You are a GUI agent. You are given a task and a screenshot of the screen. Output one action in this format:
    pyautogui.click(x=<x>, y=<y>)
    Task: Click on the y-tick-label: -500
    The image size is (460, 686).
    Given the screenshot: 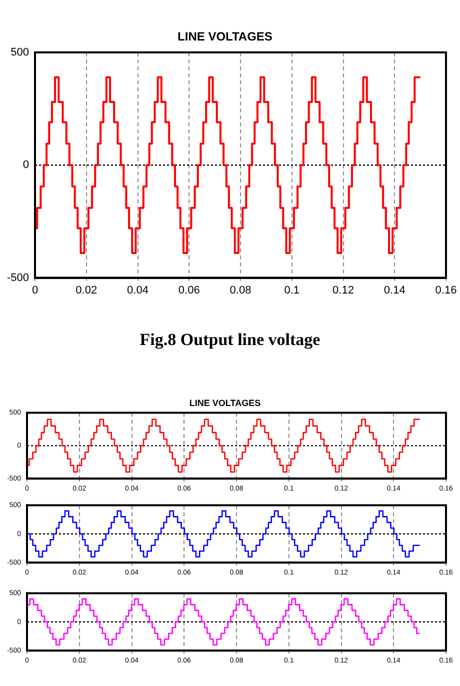 What is the action you would take?
    pyautogui.click(x=18, y=278)
    